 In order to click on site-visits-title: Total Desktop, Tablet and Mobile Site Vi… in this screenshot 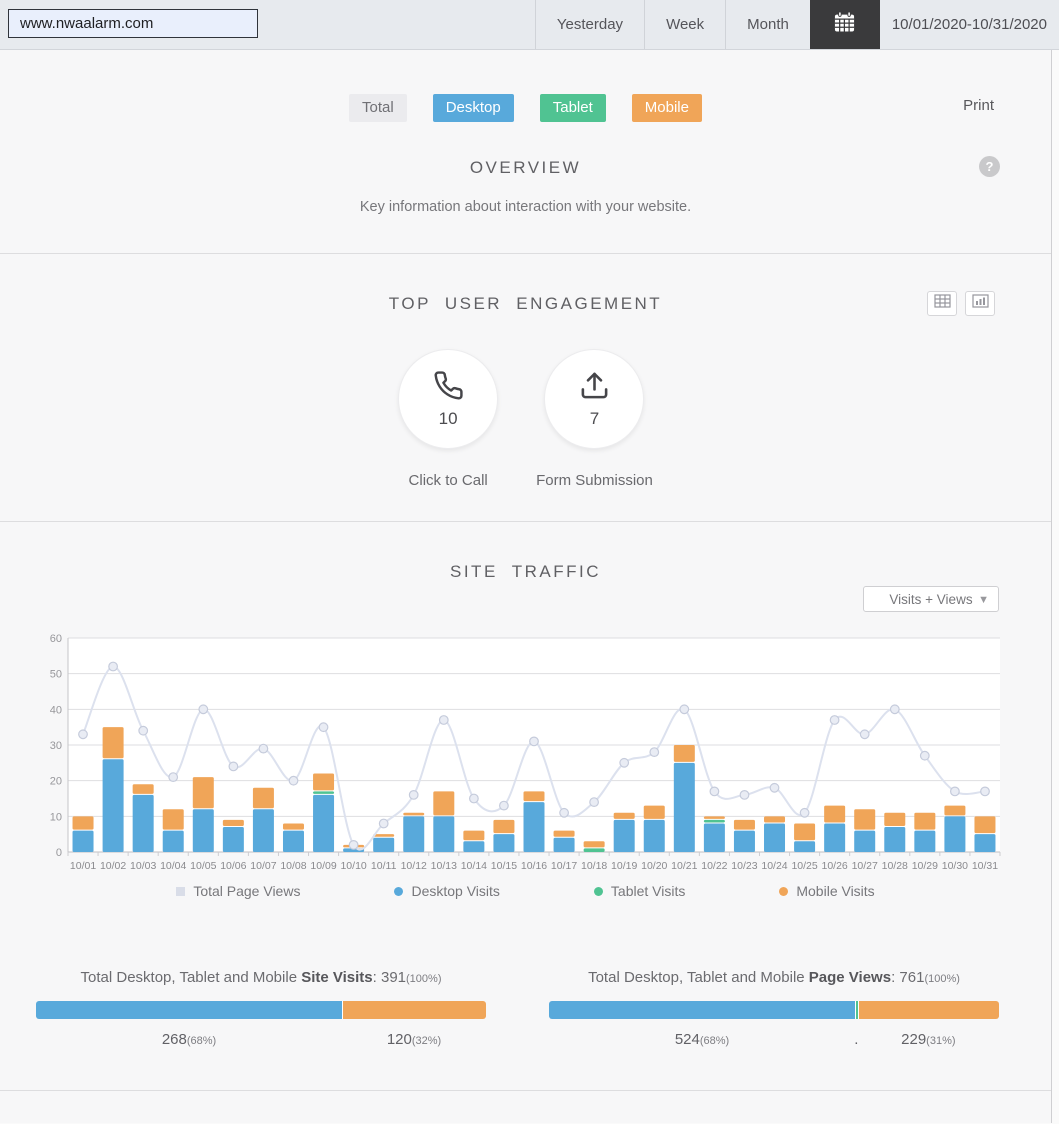, I will do `click(261, 977)`.